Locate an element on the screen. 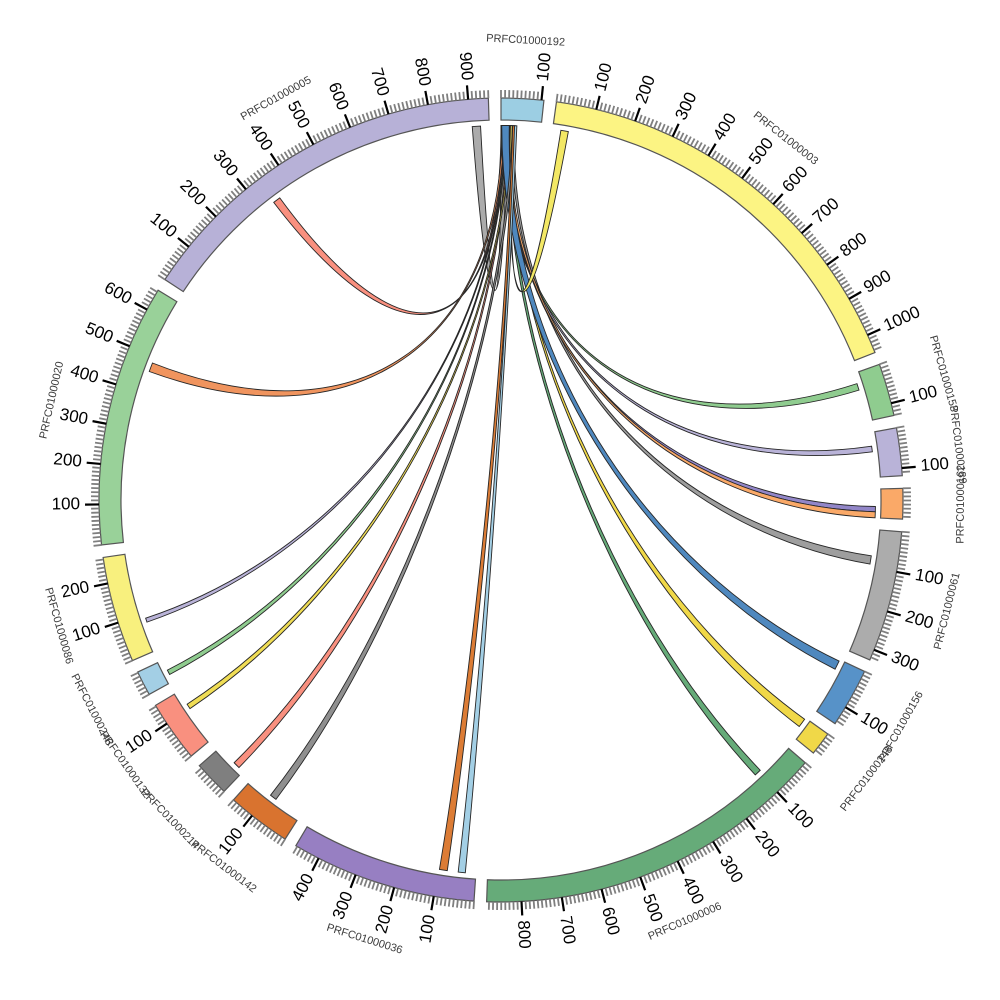  svg-text: PRFC01000162 is located at coordinates (961, 504).